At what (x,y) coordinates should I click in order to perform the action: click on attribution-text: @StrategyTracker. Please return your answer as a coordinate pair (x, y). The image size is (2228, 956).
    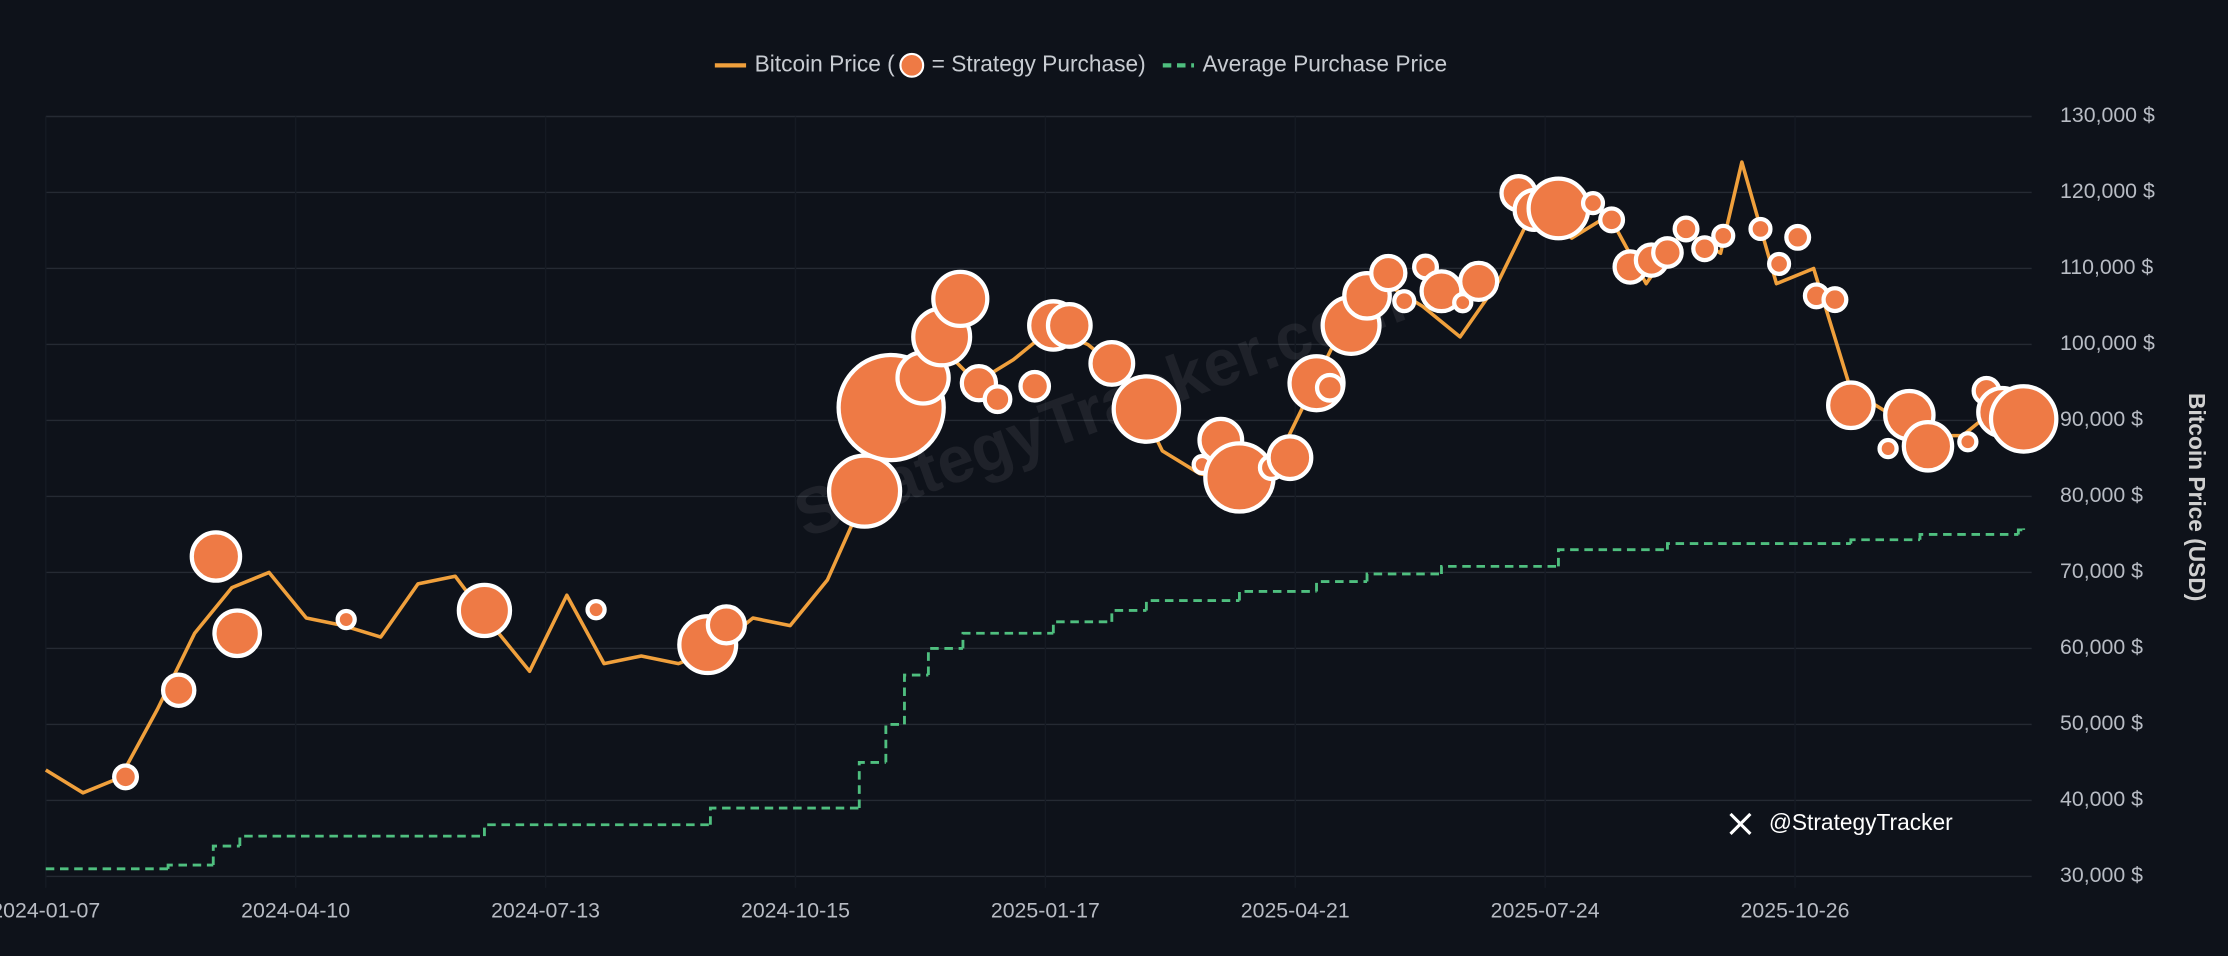
    Looking at the image, I should click on (1861, 822).